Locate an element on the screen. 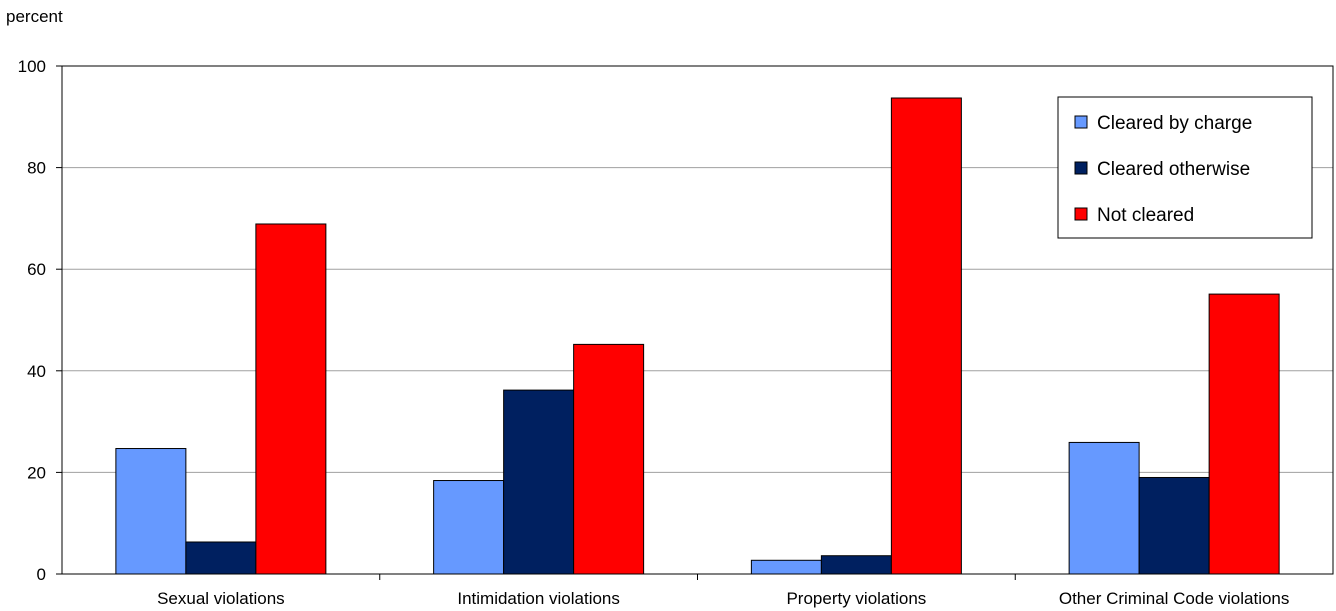 Image resolution: width=1336 pixels, height=611 pixels. legend-box is located at coordinates (1185, 167).